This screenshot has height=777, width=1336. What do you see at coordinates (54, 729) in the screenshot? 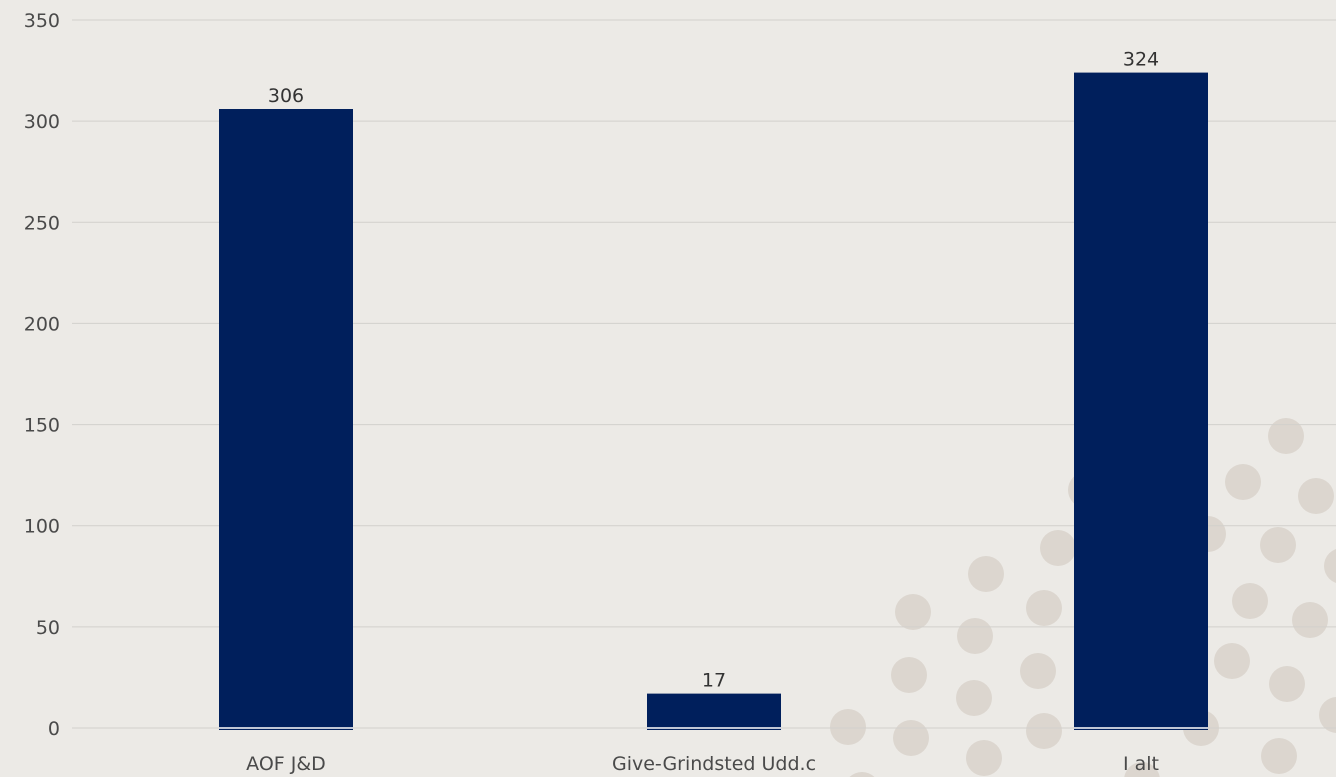
I see `y-tick-label: 0` at bounding box center [54, 729].